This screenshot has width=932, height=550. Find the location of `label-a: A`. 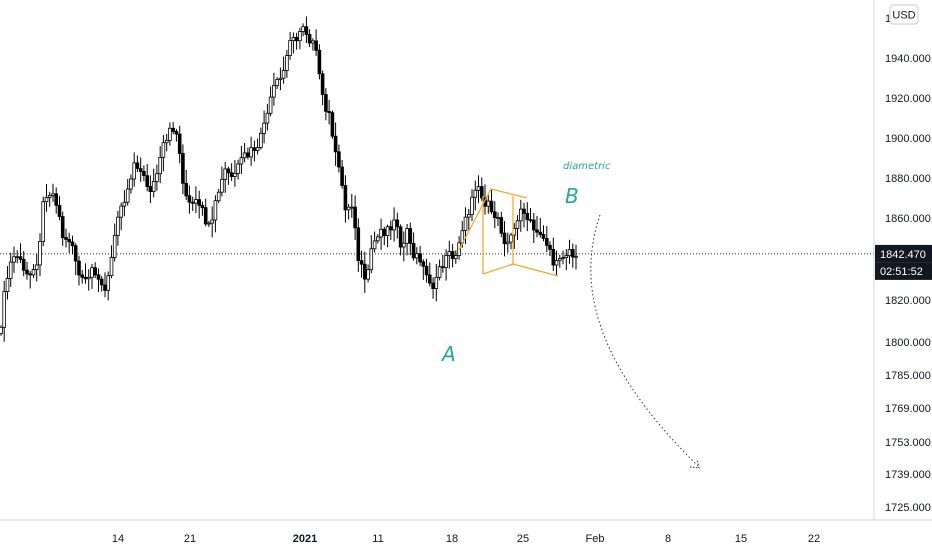

label-a: A is located at coordinates (448, 354).